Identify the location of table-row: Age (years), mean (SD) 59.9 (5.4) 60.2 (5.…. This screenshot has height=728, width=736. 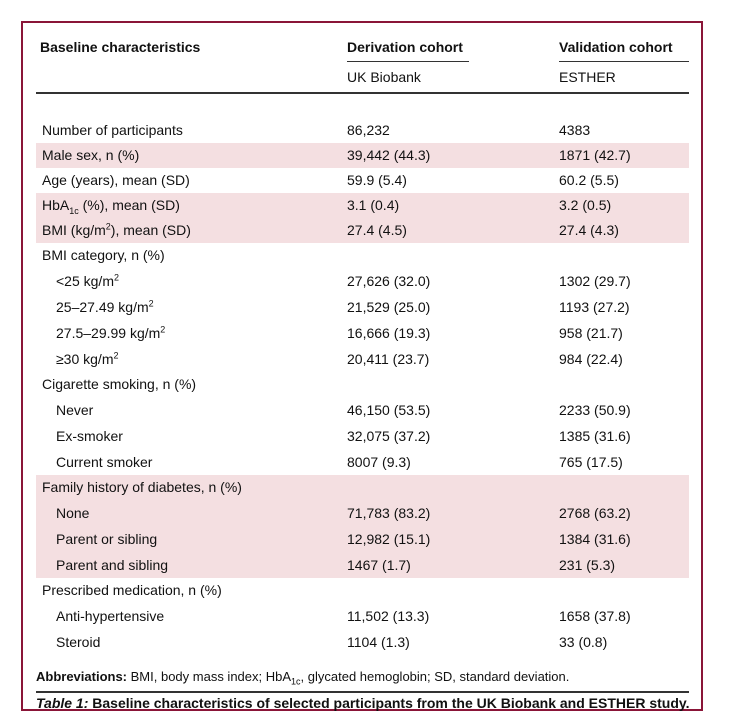
(362, 180).